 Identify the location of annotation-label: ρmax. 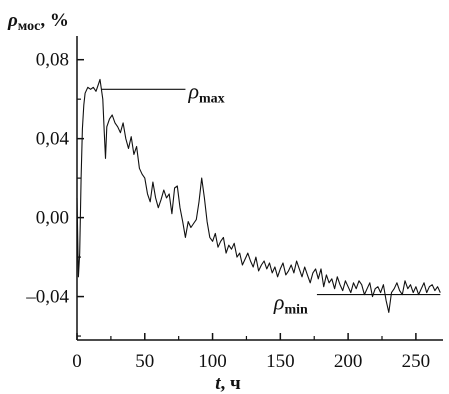
(205, 92).